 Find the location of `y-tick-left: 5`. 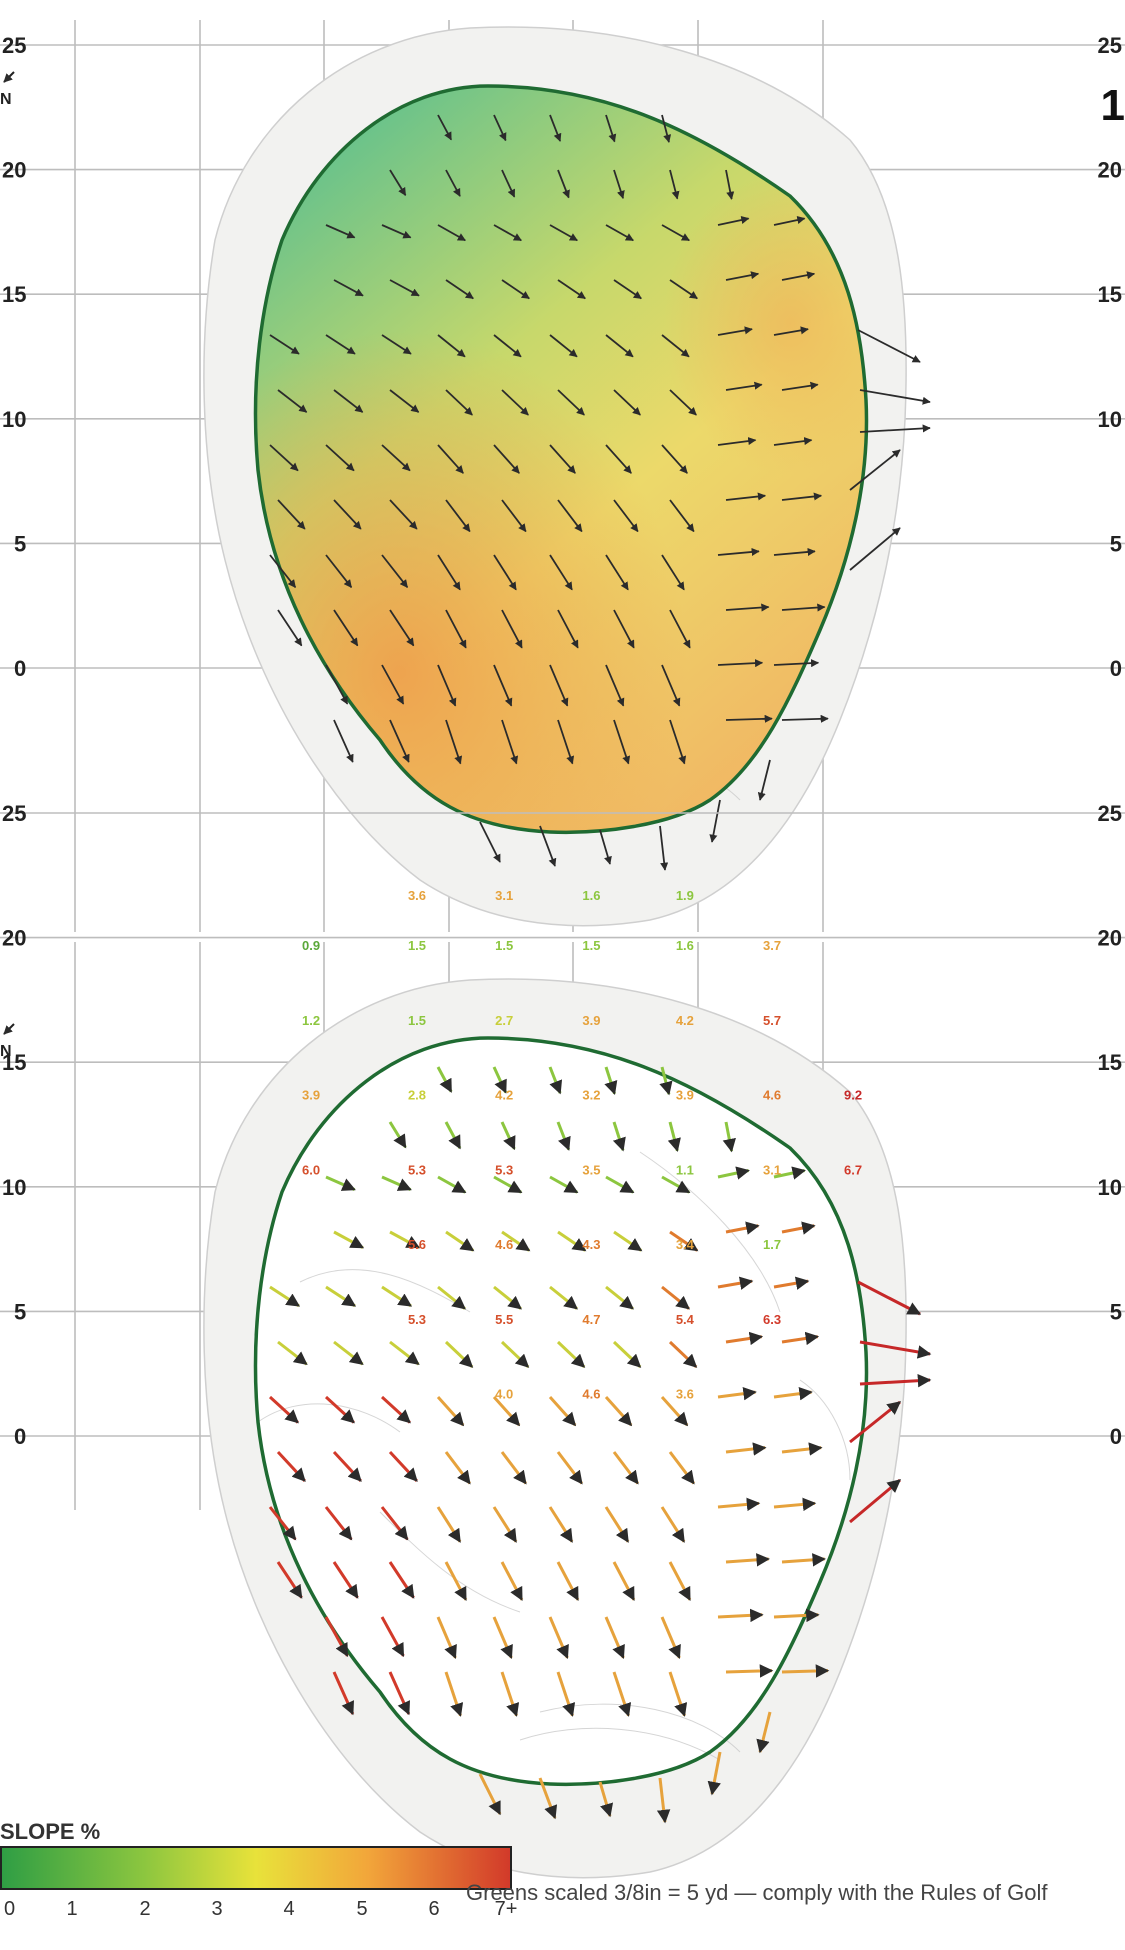

y-tick-left: 5 is located at coordinates (20, 1311).